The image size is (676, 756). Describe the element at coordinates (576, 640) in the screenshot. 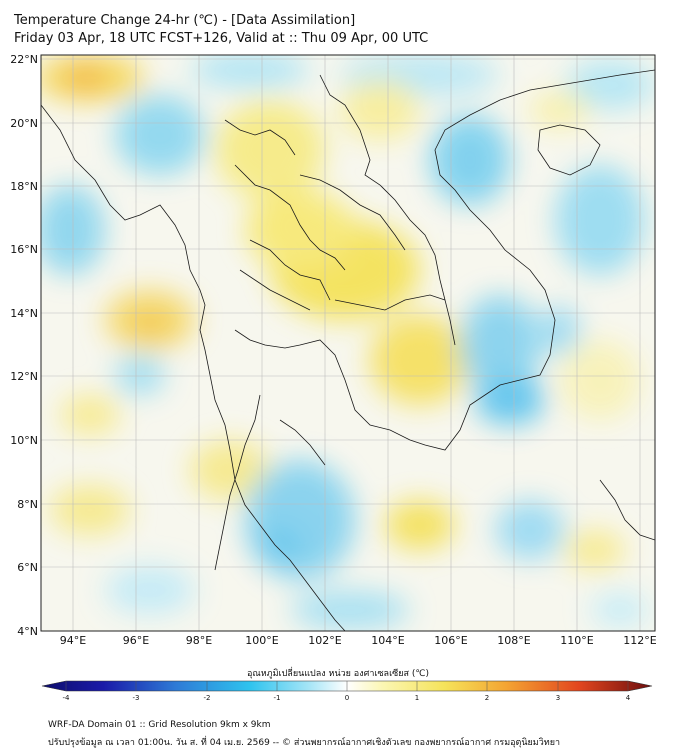

I see `lon-label: 110°E` at that location.